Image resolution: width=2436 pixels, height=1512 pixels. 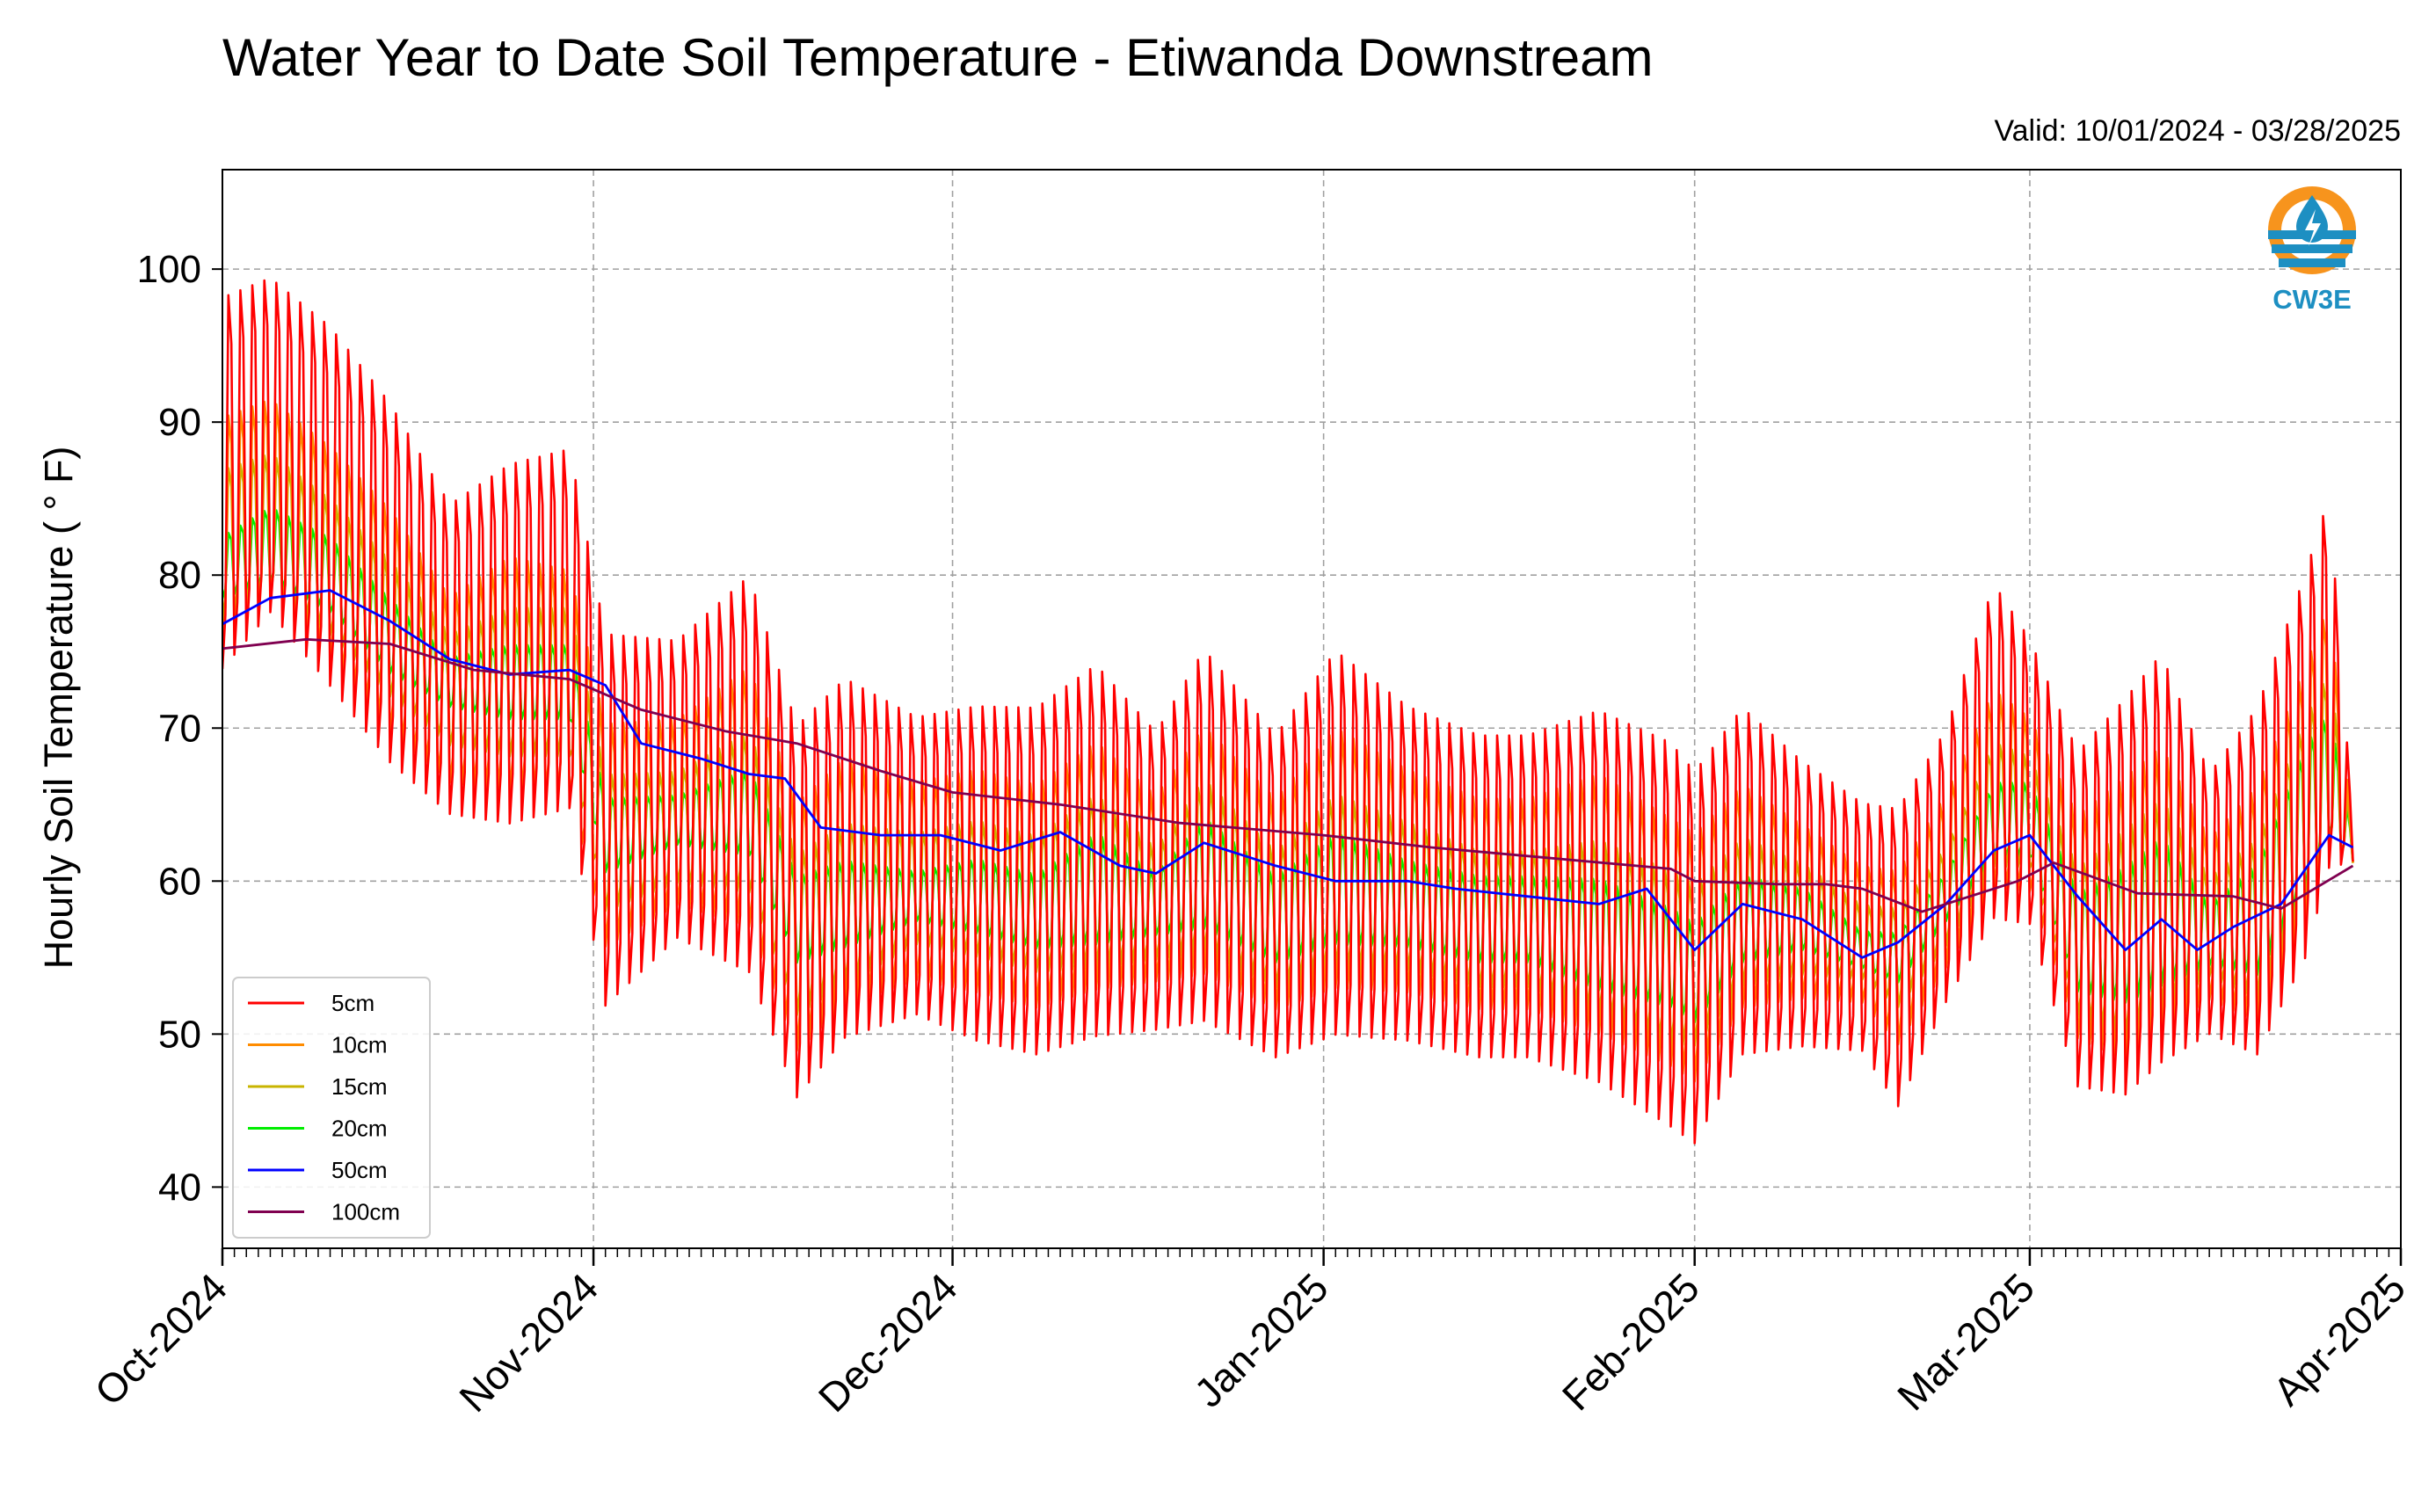 What do you see at coordinates (2339, 1339) in the screenshot?
I see `x-tick-label: Apr-2025` at bounding box center [2339, 1339].